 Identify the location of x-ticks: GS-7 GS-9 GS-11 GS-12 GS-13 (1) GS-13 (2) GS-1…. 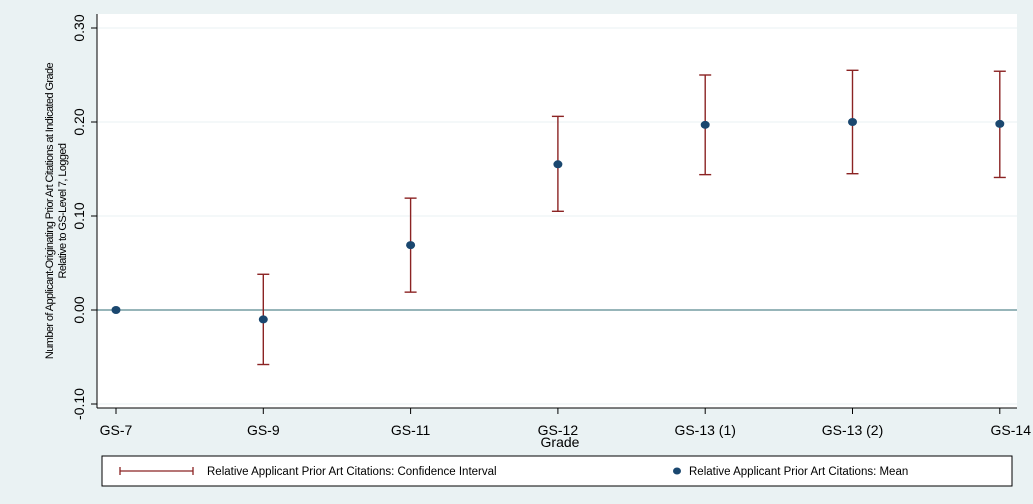
(566, 423).